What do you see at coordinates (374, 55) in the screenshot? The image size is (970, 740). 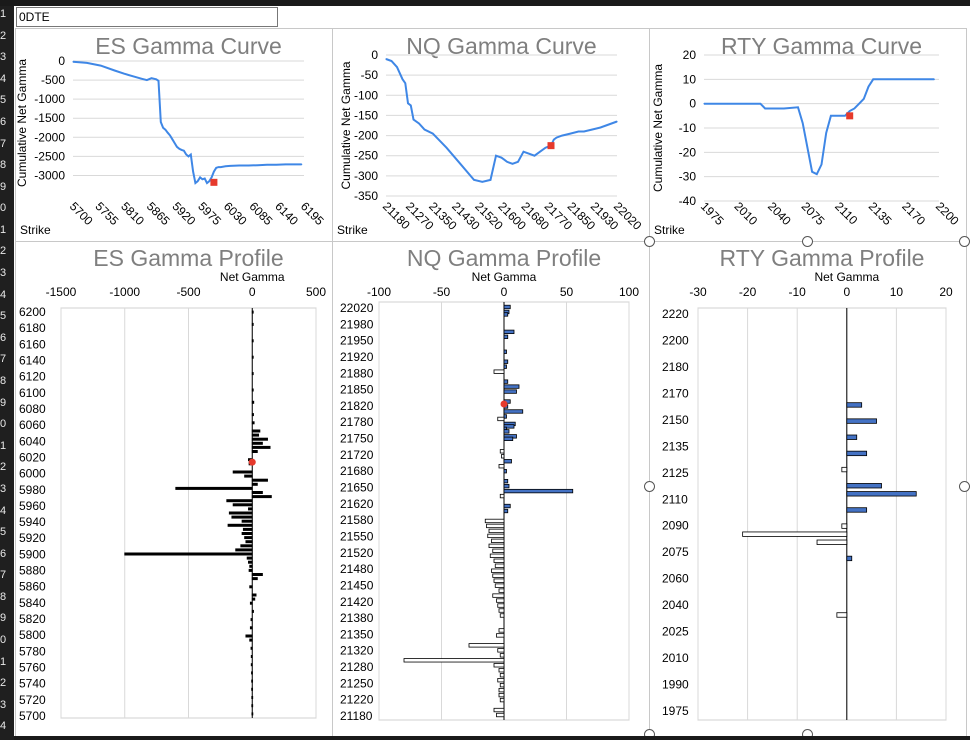 I see `y-tick-label: 0` at bounding box center [374, 55].